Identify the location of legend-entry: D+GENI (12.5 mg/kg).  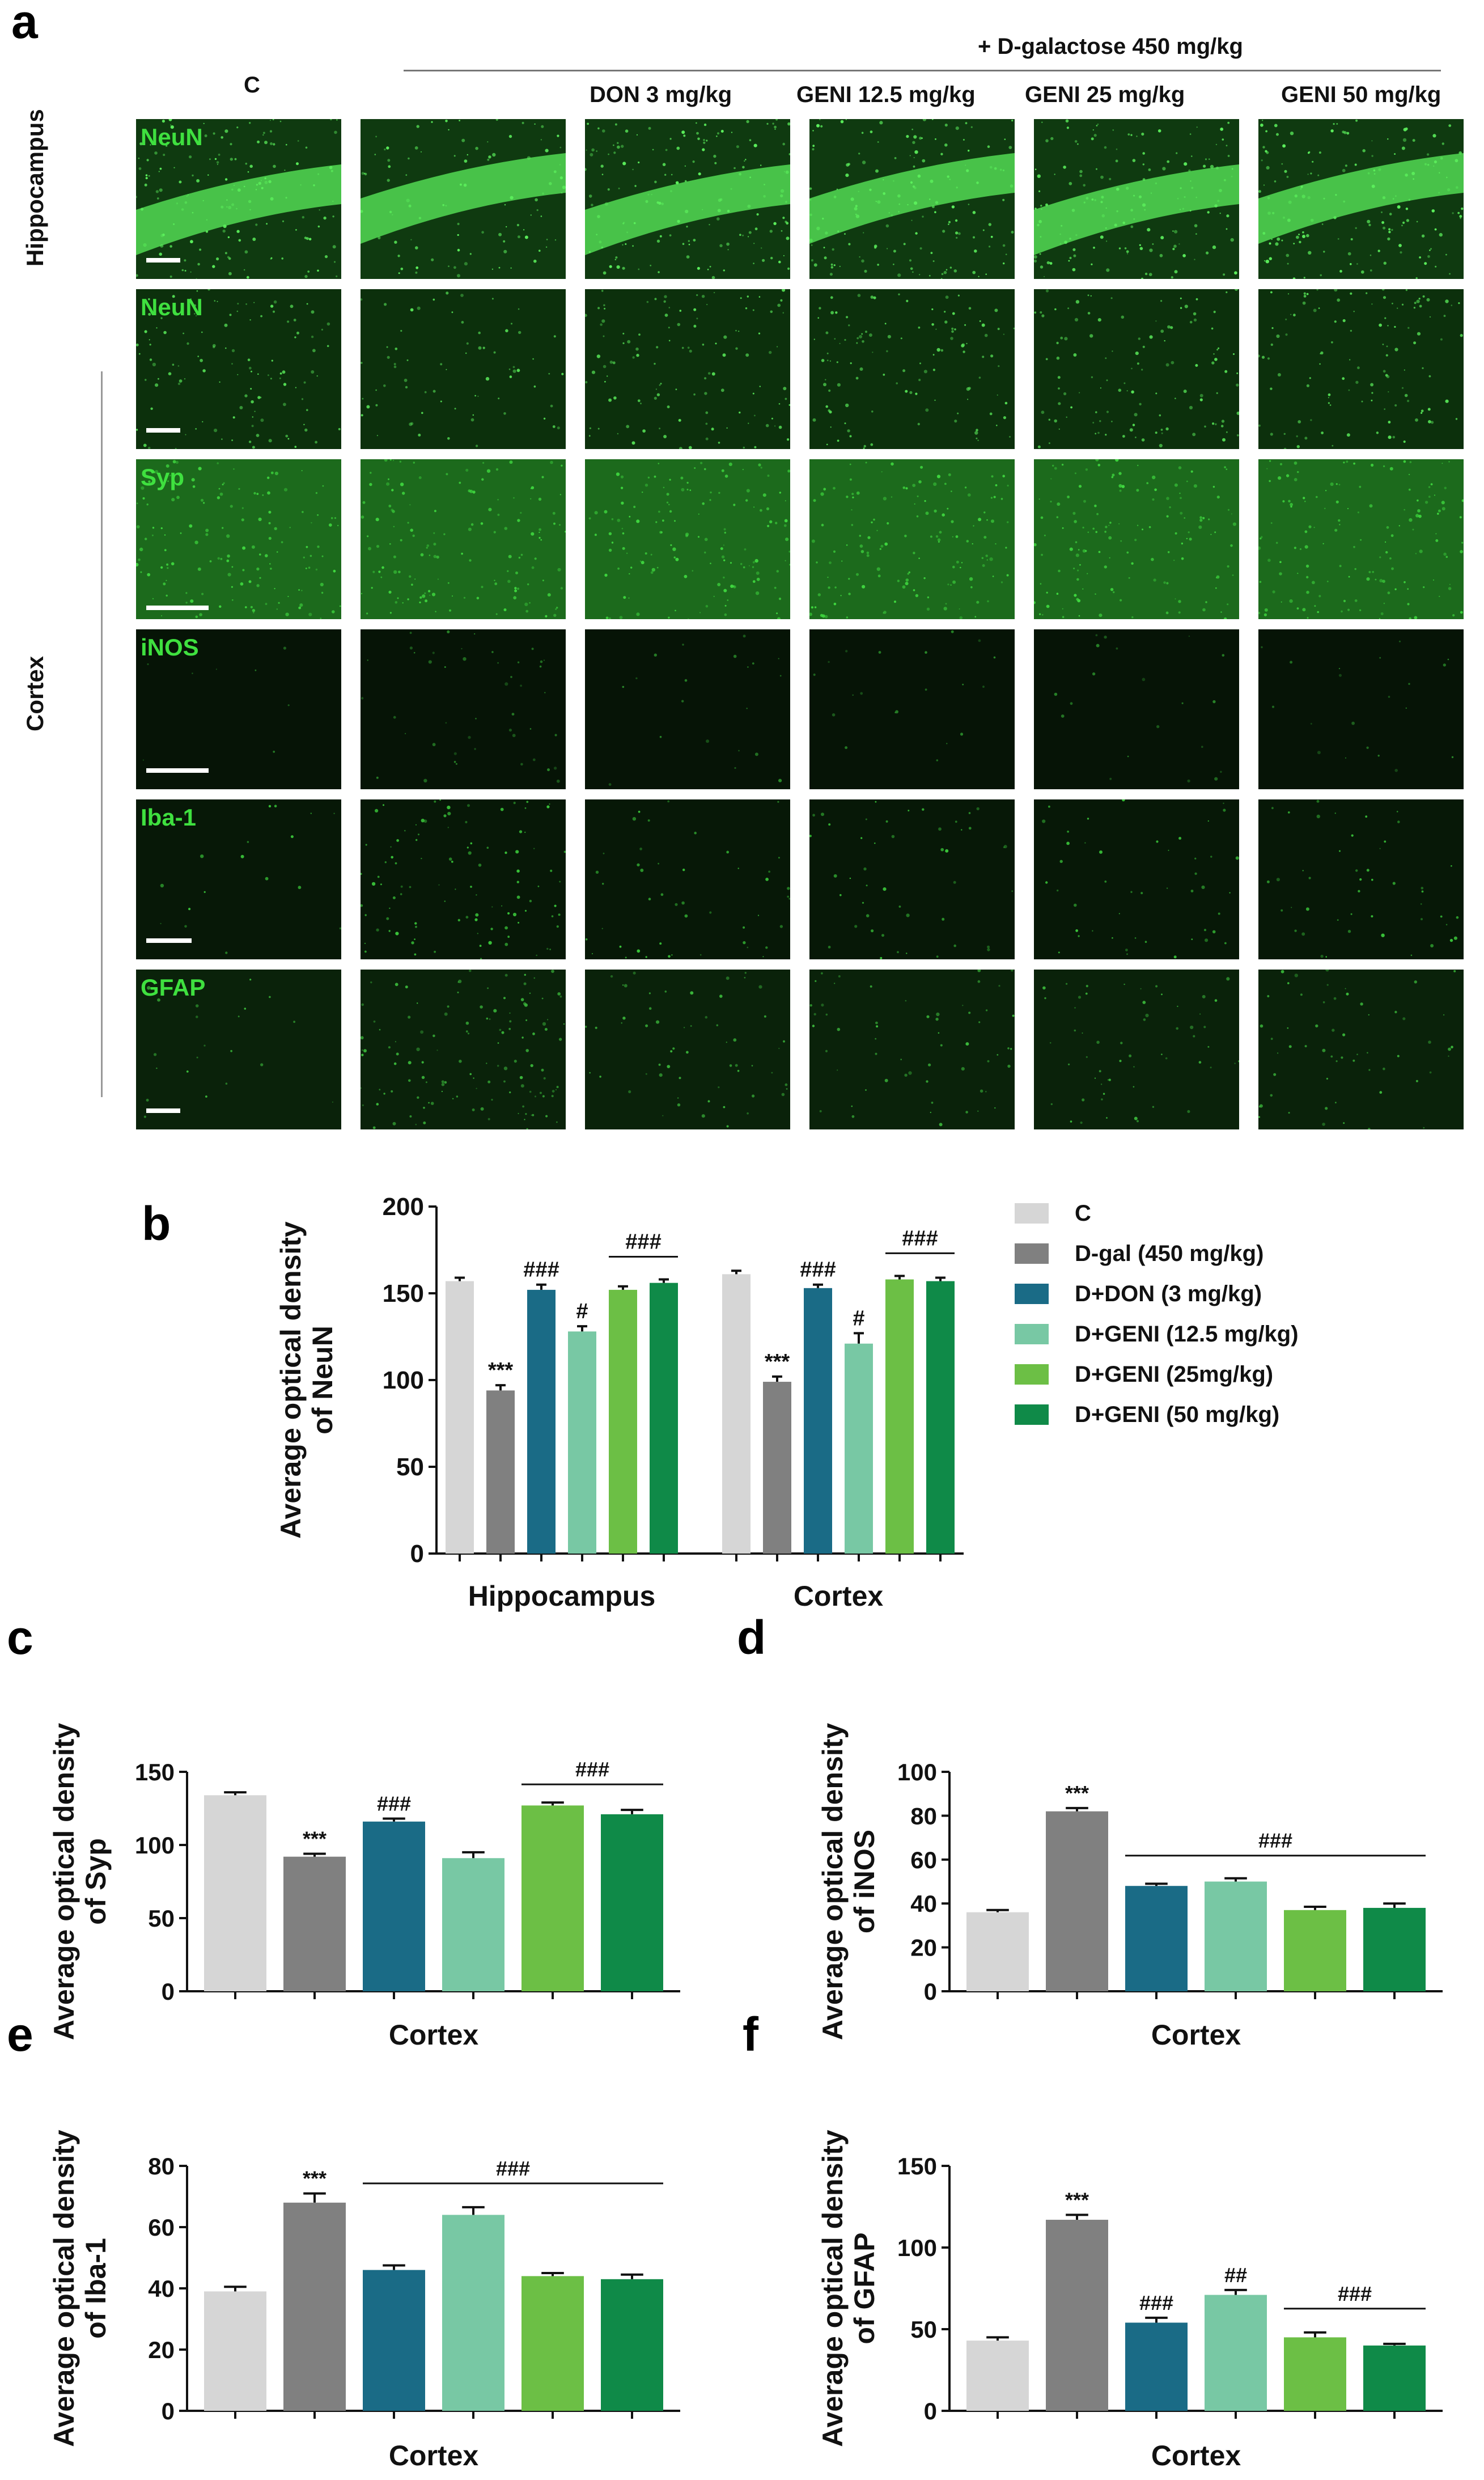
(1157, 1334).